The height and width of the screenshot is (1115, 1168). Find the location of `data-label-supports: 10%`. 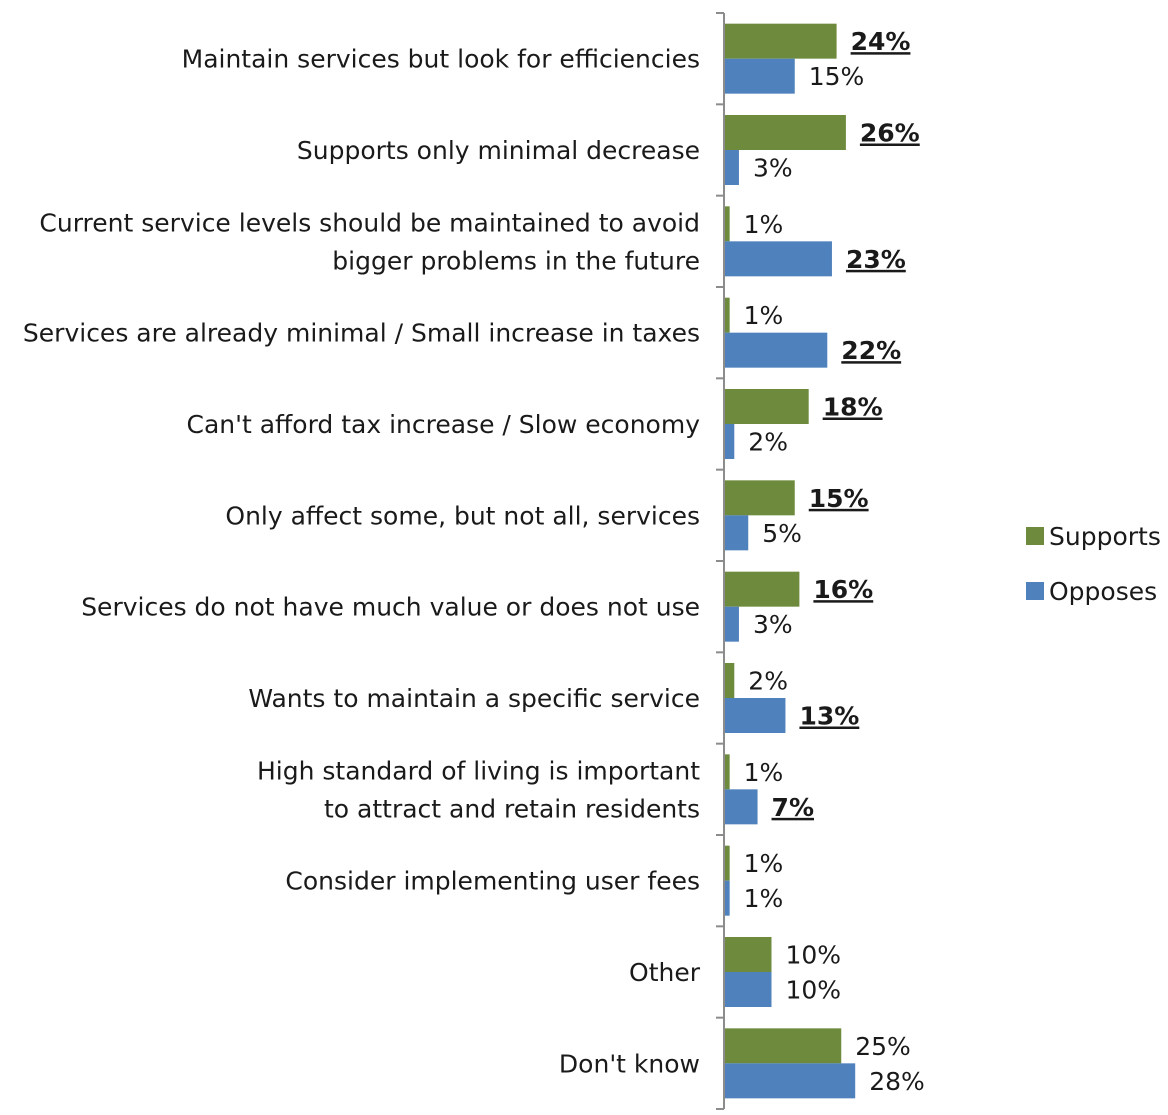

data-label-supports: 10% is located at coordinates (814, 955).